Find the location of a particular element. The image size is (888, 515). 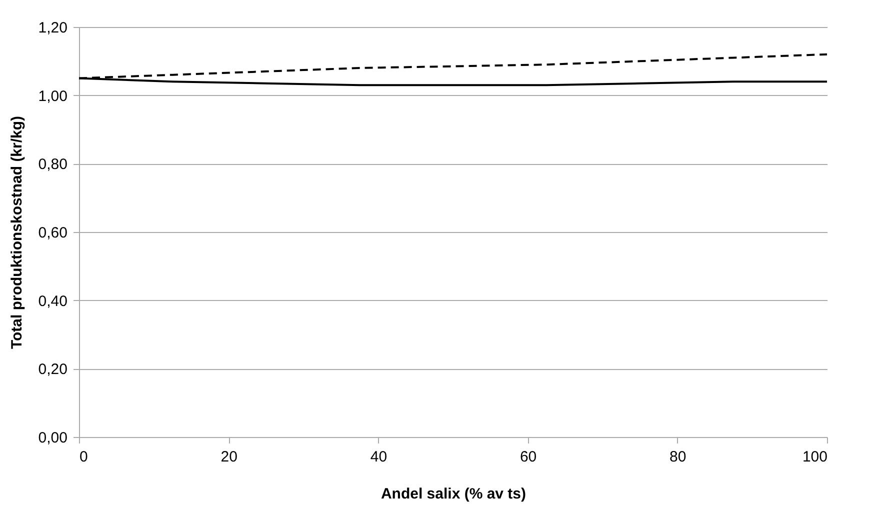

y-tick-label: 0,80 is located at coordinates (53, 165).